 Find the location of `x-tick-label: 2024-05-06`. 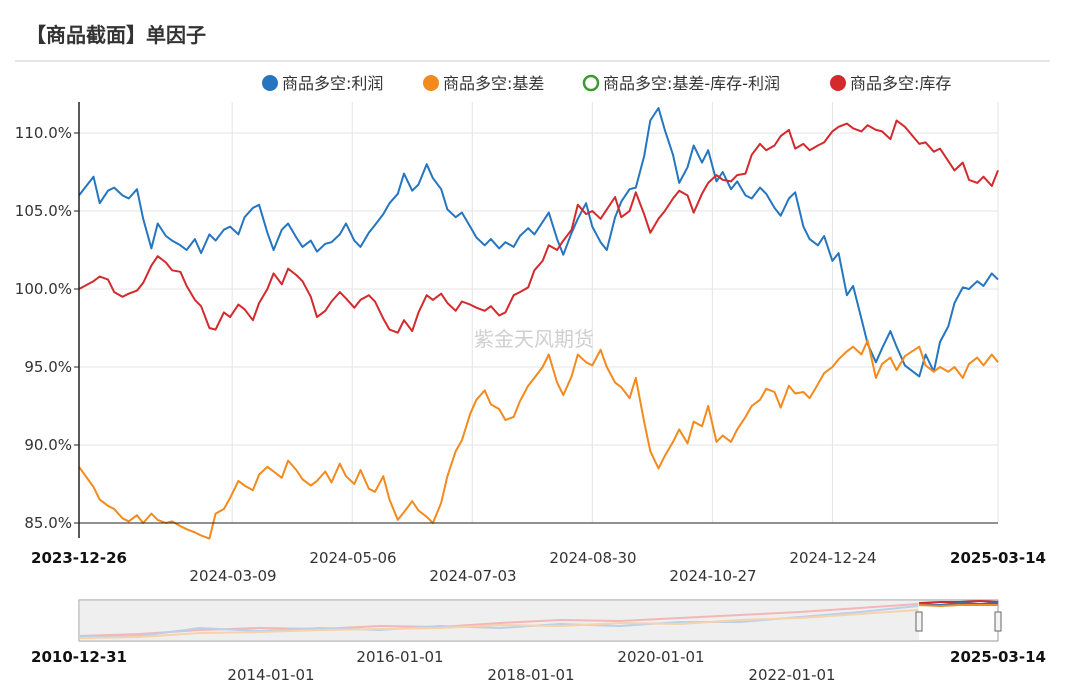

x-tick-label: 2024-05-06 is located at coordinates (352, 558).